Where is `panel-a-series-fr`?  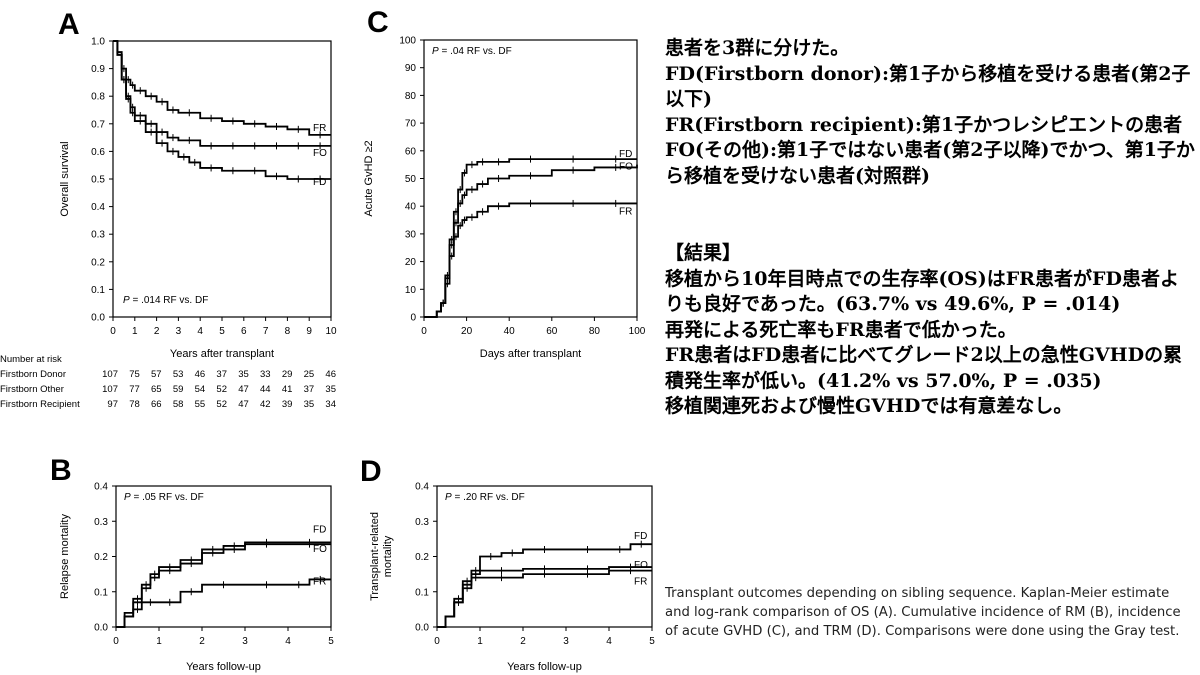
panel-a-series-fr is located at coordinates (222, 88).